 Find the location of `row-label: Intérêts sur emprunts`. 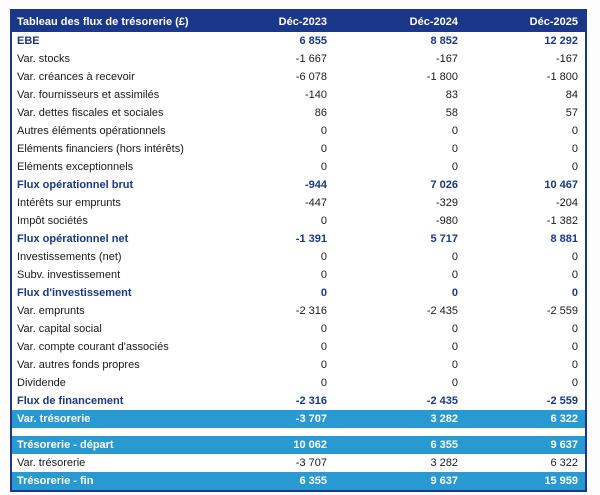

row-label: Intérêts sur emprunts is located at coordinates (69, 203).